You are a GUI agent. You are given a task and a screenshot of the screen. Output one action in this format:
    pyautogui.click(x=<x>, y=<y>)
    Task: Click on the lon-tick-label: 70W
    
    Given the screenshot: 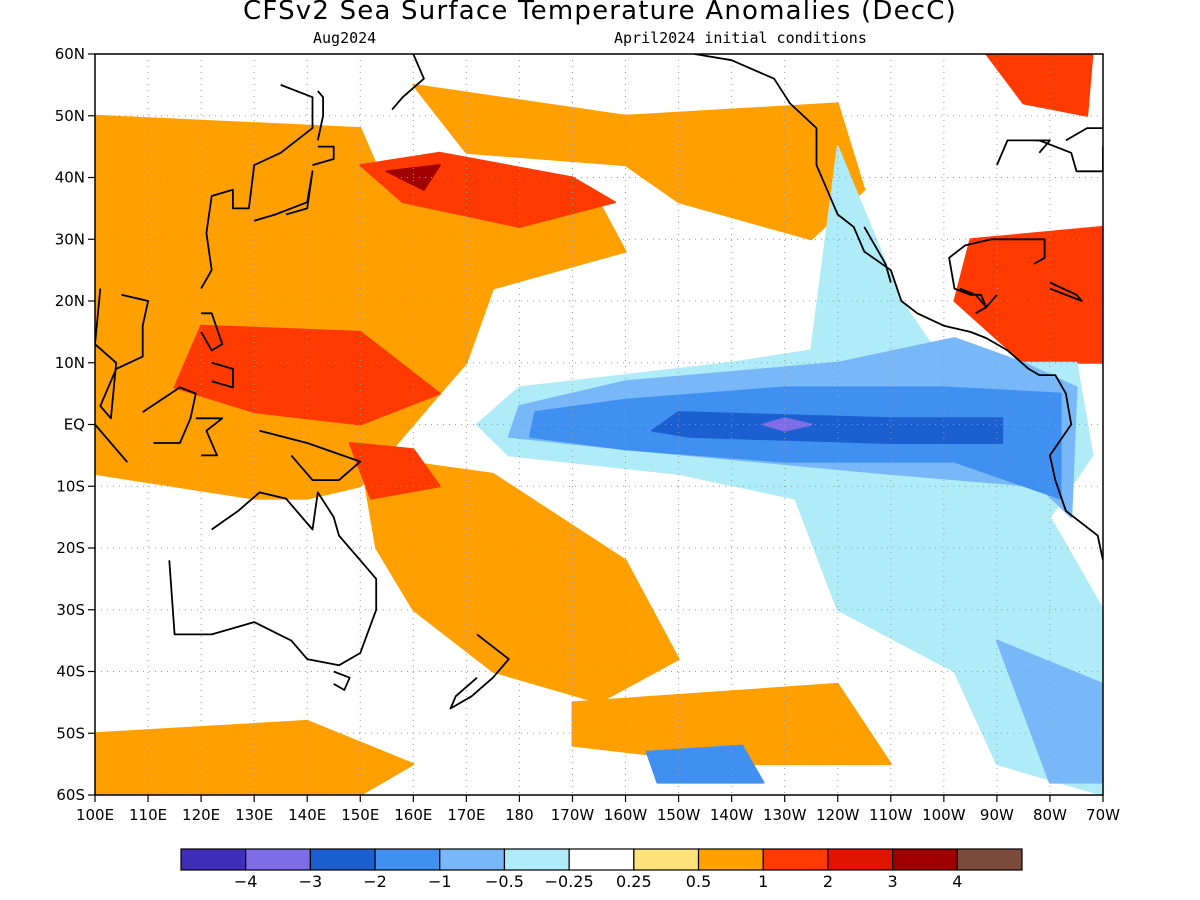 What is the action you would take?
    pyautogui.click(x=1103, y=815)
    